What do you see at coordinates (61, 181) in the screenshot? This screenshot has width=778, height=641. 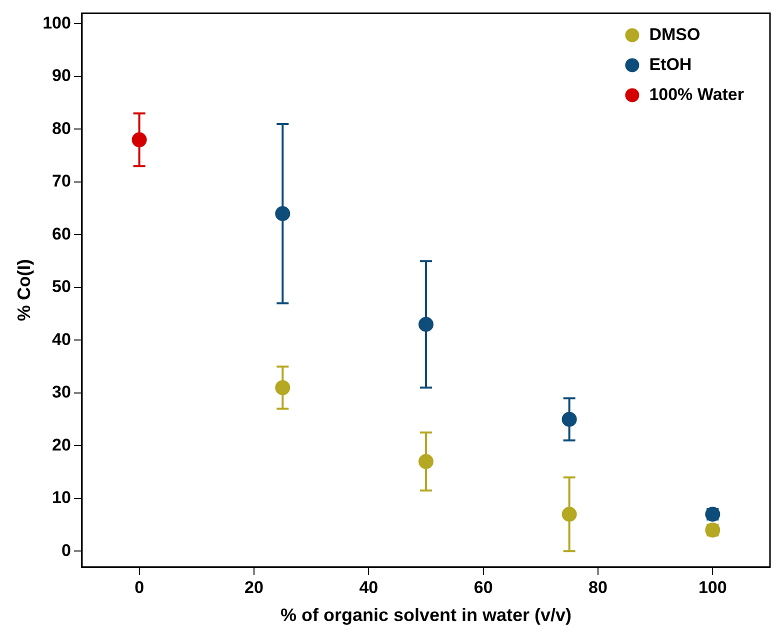 I see `y-tick-label: 70` at bounding box center [61, 181].